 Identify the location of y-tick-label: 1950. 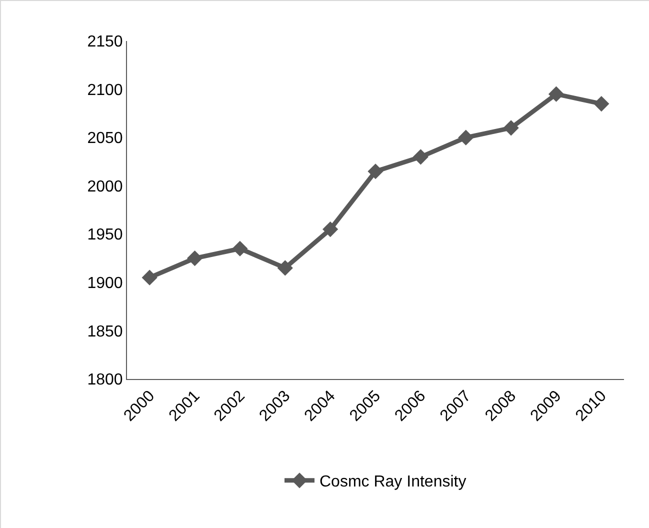
(105, 235).